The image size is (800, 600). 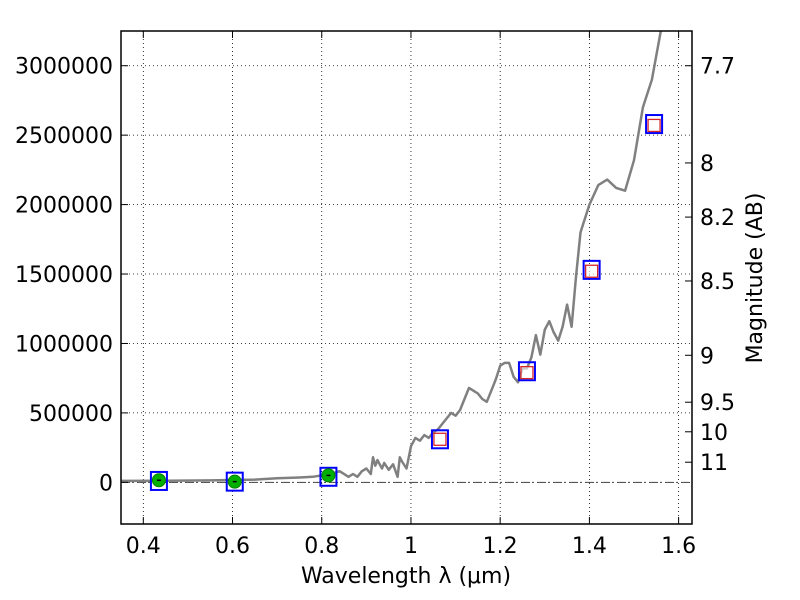 I want to click on x-tick-label: 0.6, so click(x=232, y=546).